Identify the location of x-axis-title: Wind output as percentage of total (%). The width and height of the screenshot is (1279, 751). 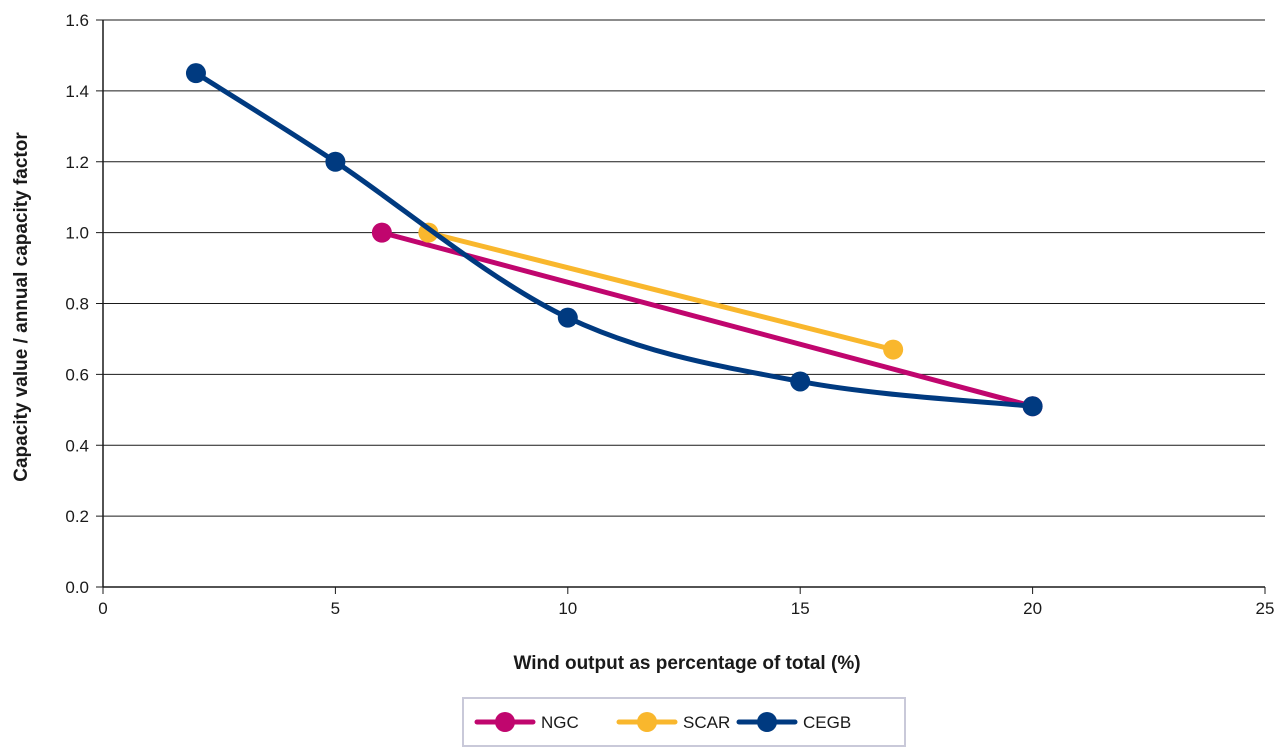
(686, 663).